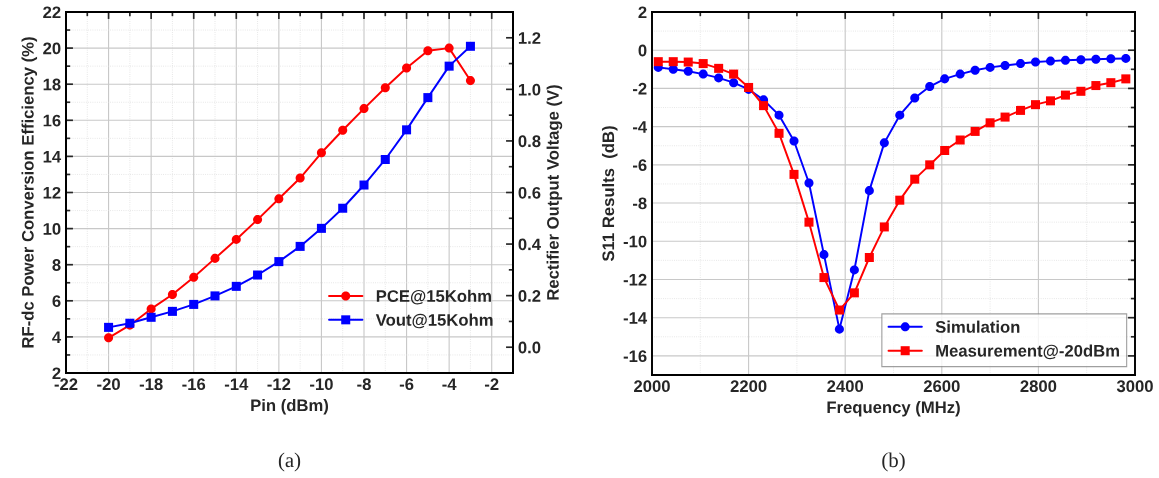 The image size is (1159, 478). What do you see at coordinates (1134, 386) in the screenshot?
I see `x-tick-label: 3000` at bounding box center [1134, 386].